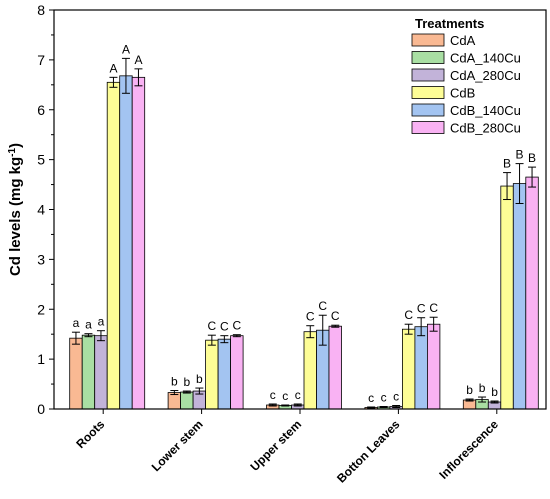 This screenshot has height=499, width=550. I want to click on legend-label: CdA_140Cu, so click(485, 58).